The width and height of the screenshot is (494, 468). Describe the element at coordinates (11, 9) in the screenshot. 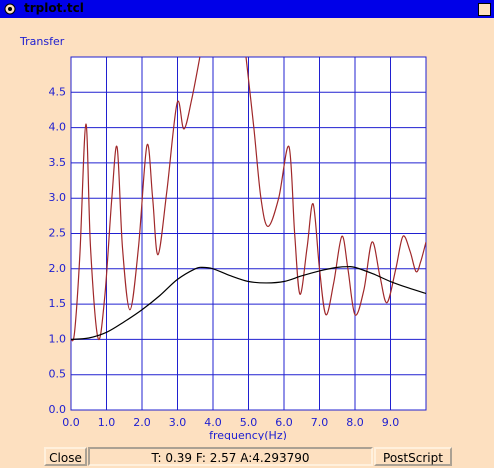

I see `window-menu-icon` at that location.